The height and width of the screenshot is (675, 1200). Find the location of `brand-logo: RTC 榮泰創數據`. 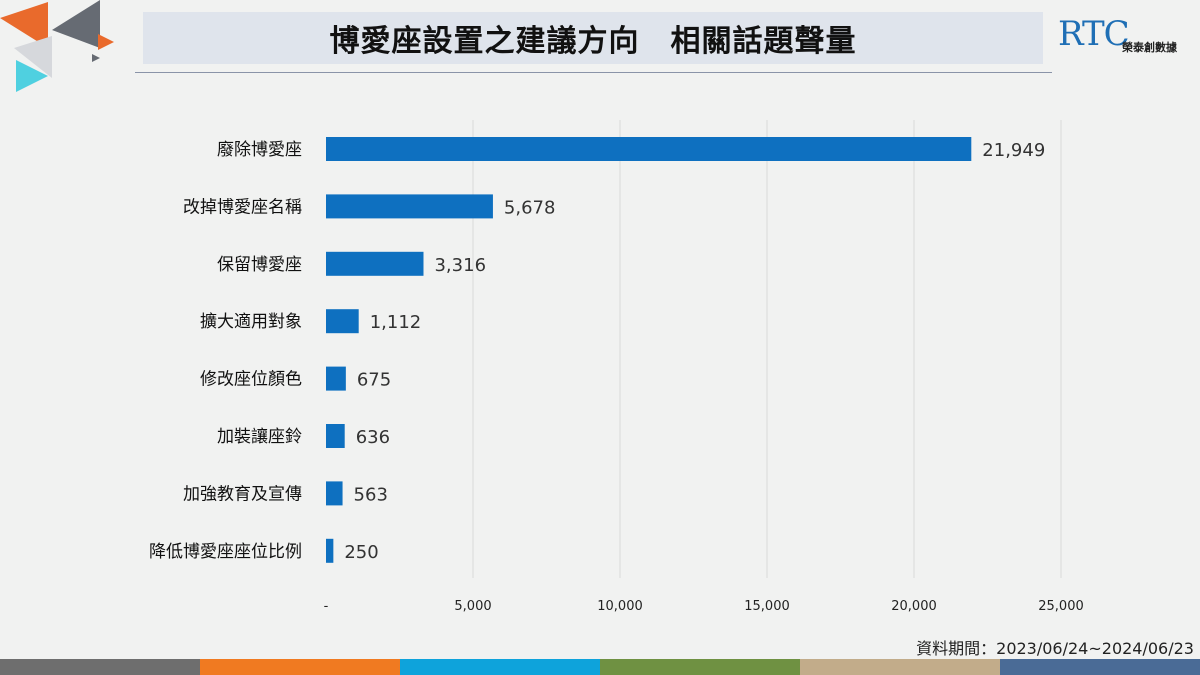

brand-logo: RTC 榮泰創數據 is located at coordinates (1129, 37).